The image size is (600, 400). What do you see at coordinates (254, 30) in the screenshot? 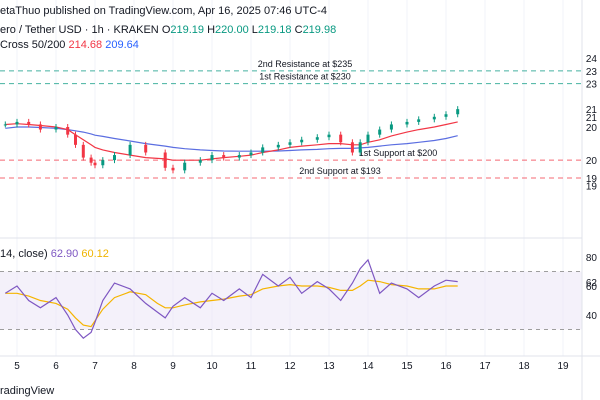
I see `low-label: L` at bounding box center [254, 30].